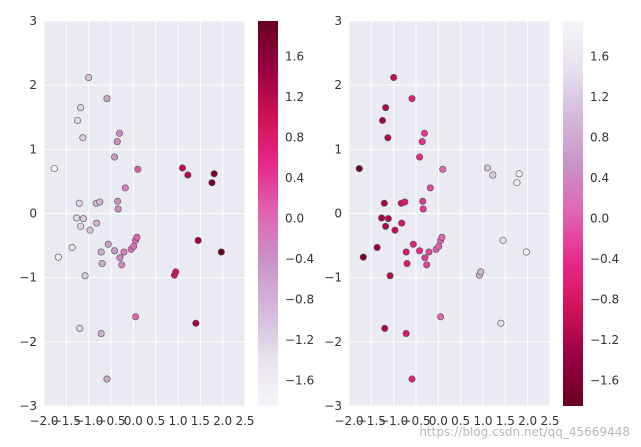 The image size is (641, 447). What do you see at coordinates (524, 432) in the screenshot?
I see `watermark-text: https://blog.csdn.net/qq_45669448` at bounding box center [524, 432].